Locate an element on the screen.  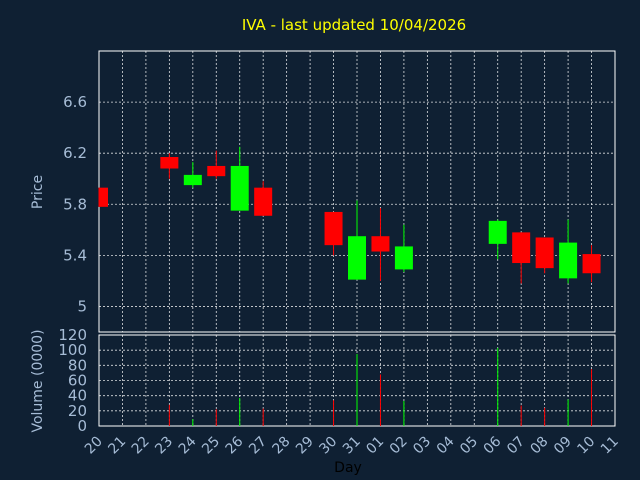
volume-tick-label: 100 is located at coordinates (72, 350).